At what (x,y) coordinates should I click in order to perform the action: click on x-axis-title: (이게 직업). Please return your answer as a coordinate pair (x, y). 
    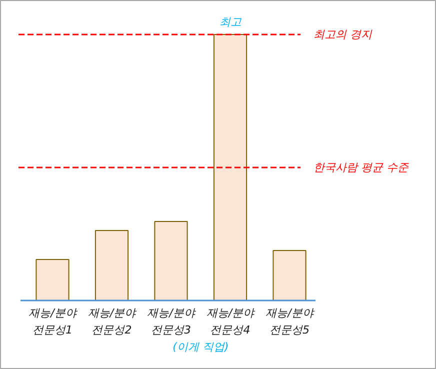
    Looking at the image, I should click on (200, 347).